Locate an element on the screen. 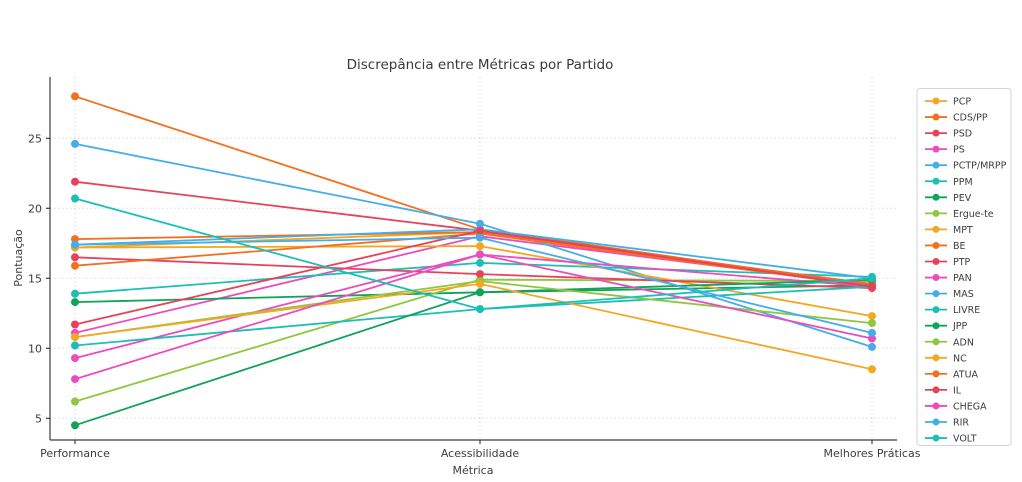 This screenshot has height=482, width=1022. legend-item-PAN: PAN is located at coordinates (948, 278).